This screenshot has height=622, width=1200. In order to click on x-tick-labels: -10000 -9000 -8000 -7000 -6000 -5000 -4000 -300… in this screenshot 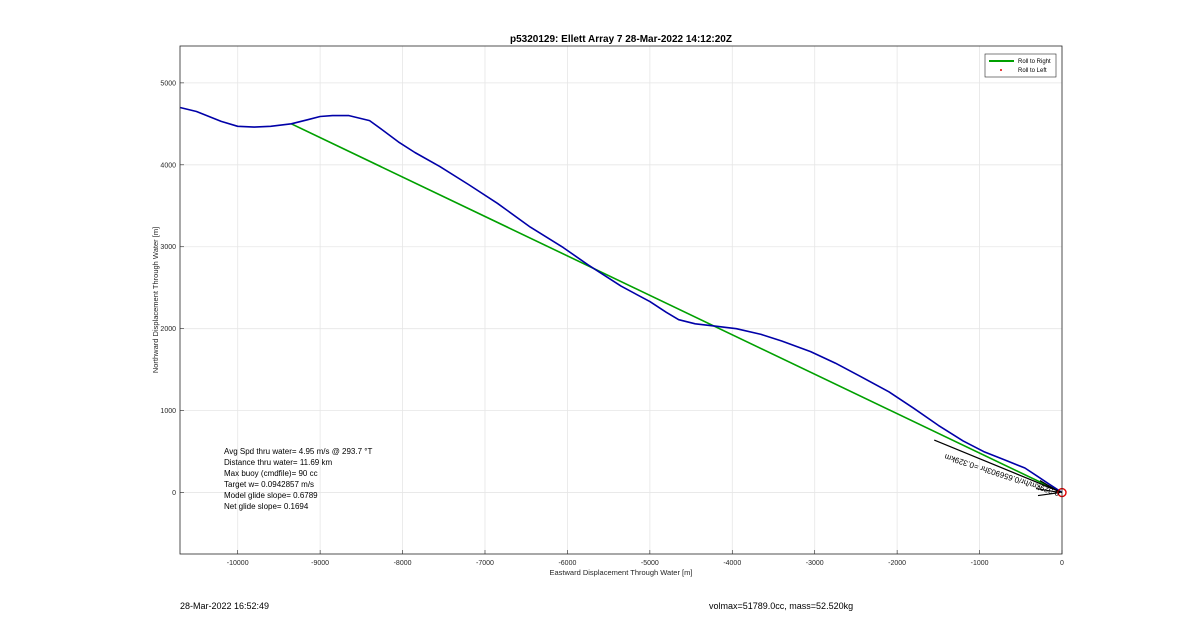, I will do `click(645, 563)`.